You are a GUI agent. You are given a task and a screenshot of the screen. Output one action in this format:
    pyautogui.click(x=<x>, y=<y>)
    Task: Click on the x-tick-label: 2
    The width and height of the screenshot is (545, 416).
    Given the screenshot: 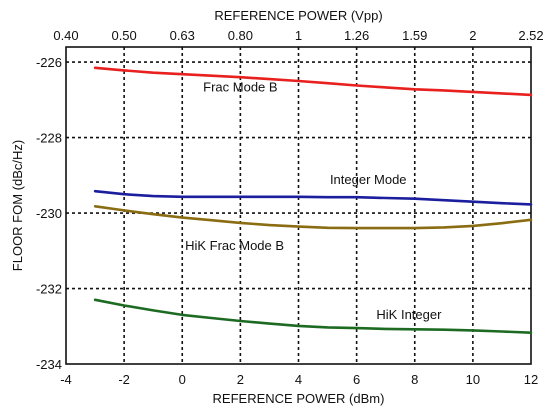 What is the action you would take?
    pyautogui.click(x=240, y=379)
    